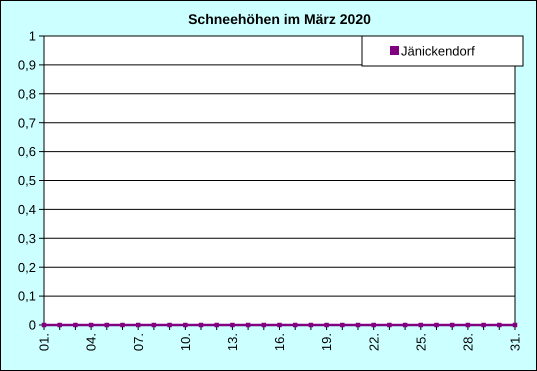  What do you see at coordinates (32, 325) in the screenshot?
I see `y-tick-label: 0` at bounding box center [32, 325].